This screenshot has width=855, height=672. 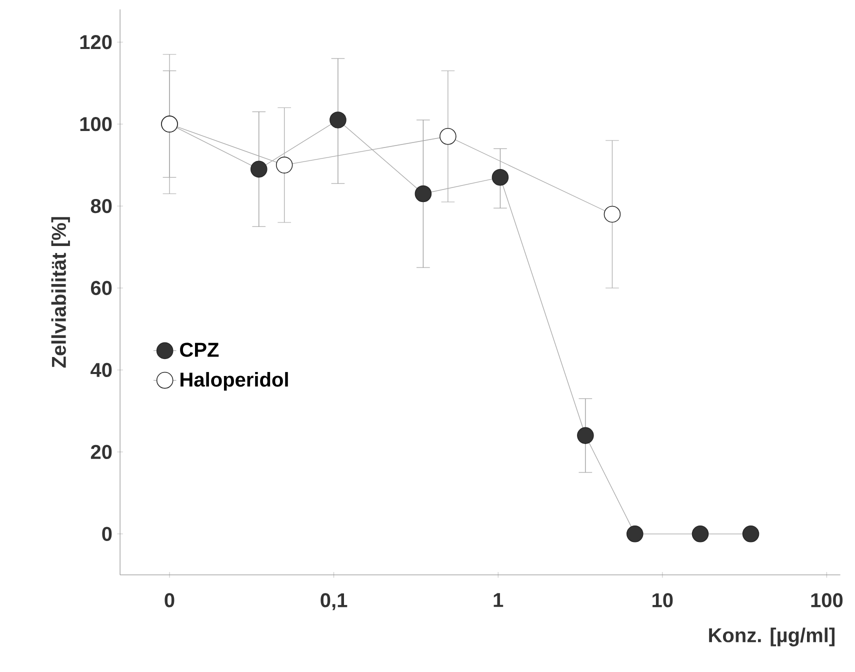 What do you see at coordinates (107, 533) in the screenshot?
I see `y-tick-label: 0` at bounding box center [107, 533].